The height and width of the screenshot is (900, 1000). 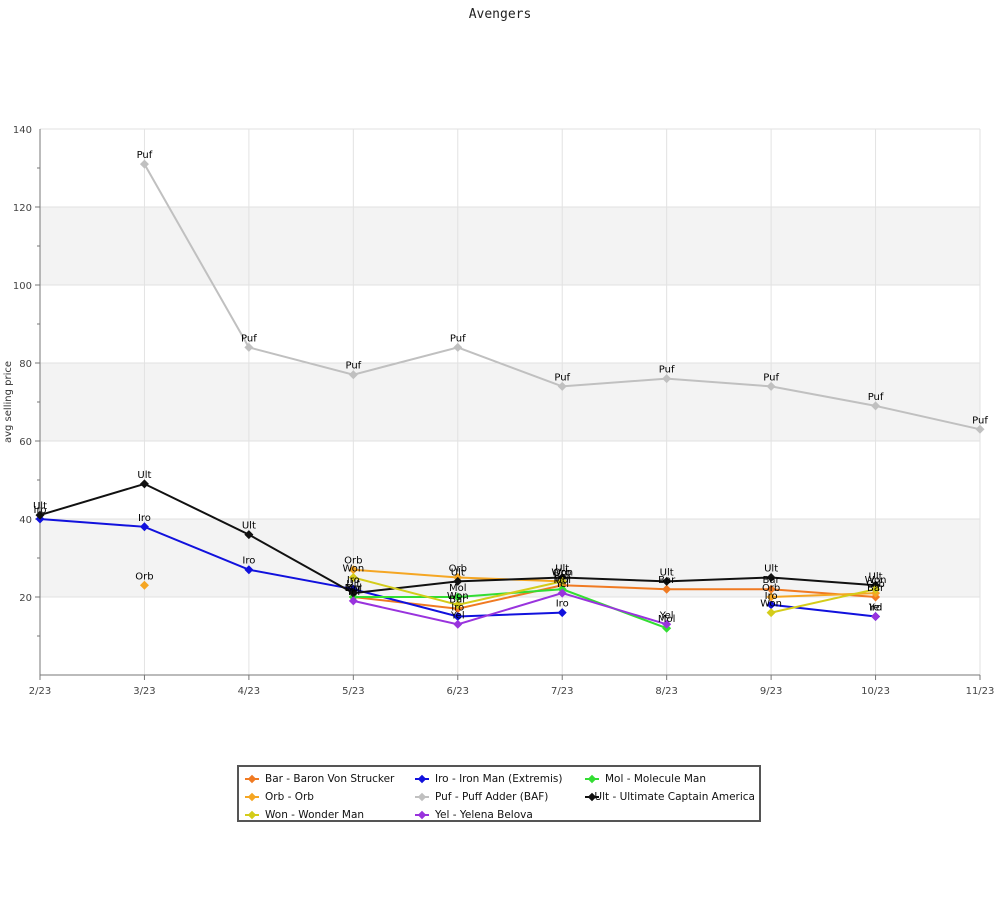 What do you see at coordinates (458, 691) in the screenshot?
I see `x-tick-label: 6/23` at bounding box center [458, 691].